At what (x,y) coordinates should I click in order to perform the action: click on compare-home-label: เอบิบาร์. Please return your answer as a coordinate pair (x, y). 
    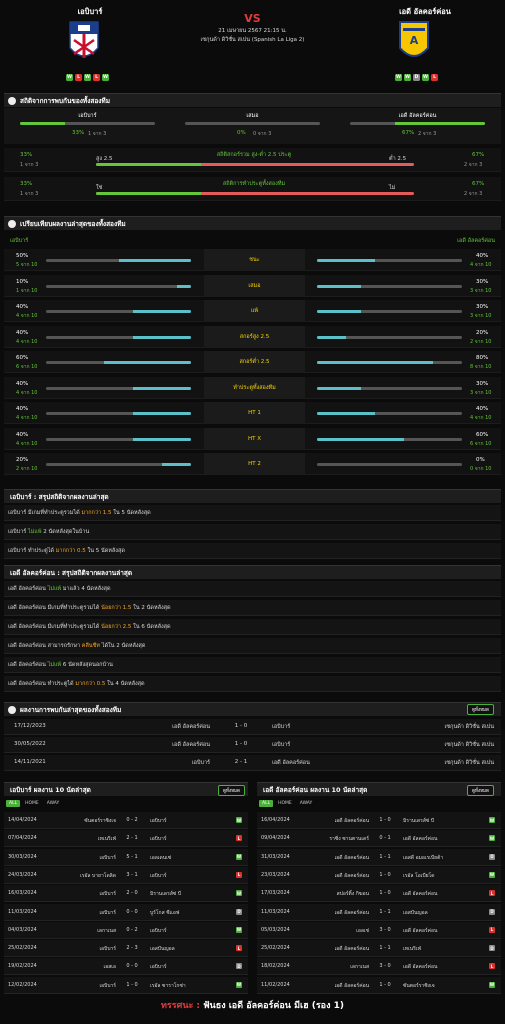
    Looking at the image, I should click on (19, 241).